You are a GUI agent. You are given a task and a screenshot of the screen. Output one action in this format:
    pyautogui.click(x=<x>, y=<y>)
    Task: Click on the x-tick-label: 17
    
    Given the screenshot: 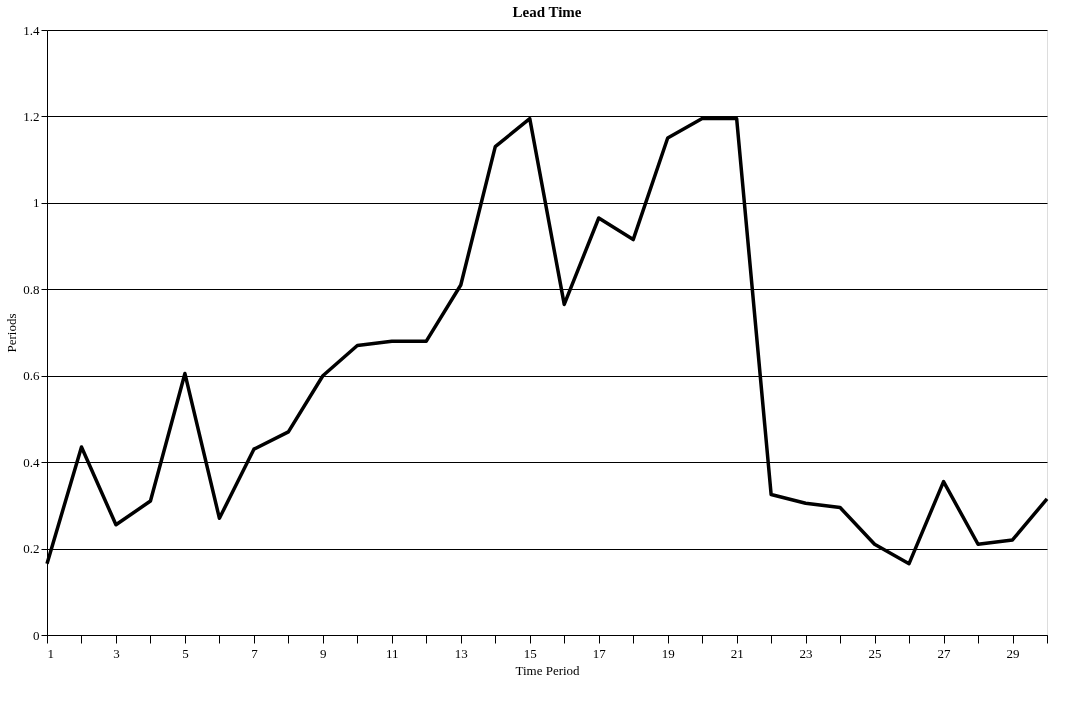 What is the action you would take?
    pyautogui.click(x=599, y=653)
    